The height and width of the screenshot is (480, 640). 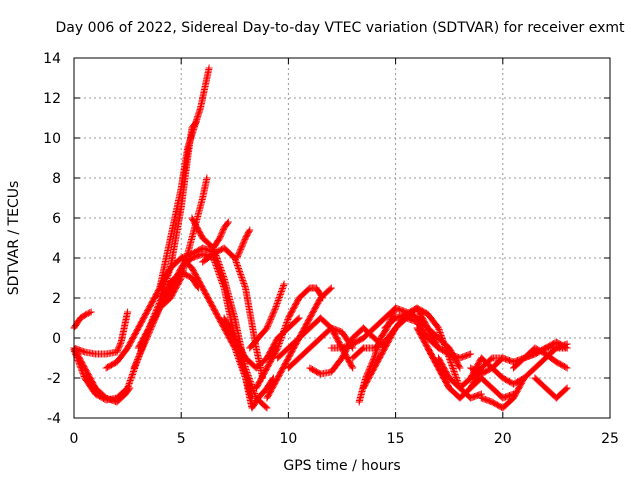 What do you see at coordinates (56, 219) in the screenshot?
I see `y-tick-label: 6` at bounding box center [56, 219].